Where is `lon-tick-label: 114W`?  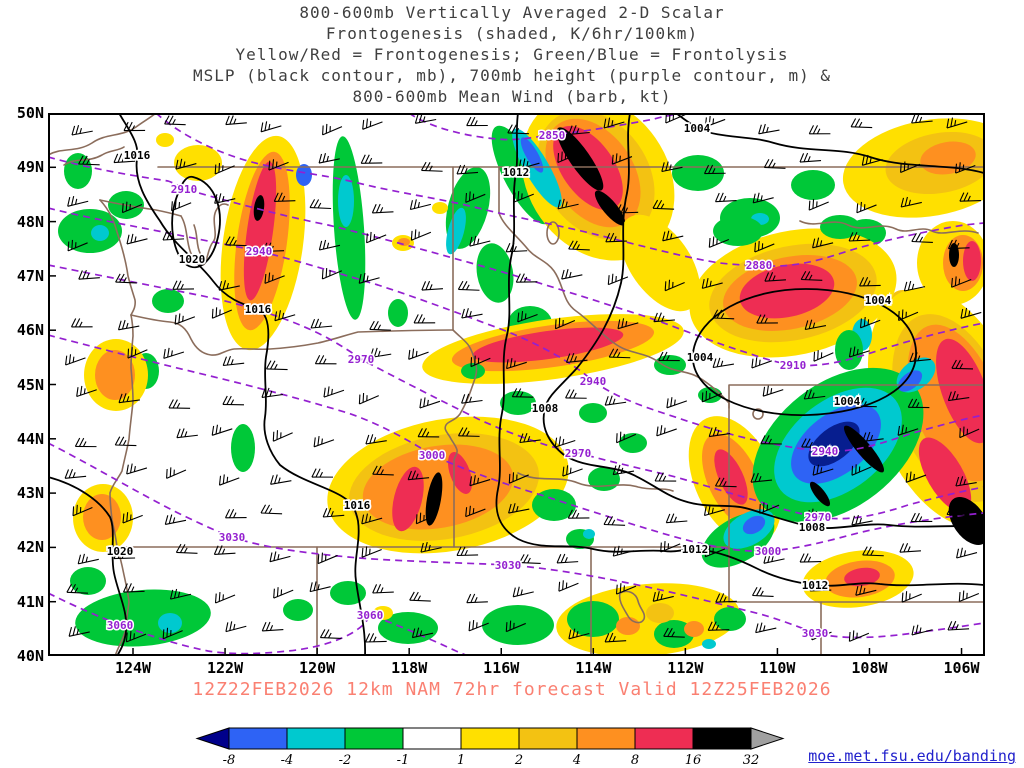 lon-tick-label: 114W is located at coordinates (593, 668).